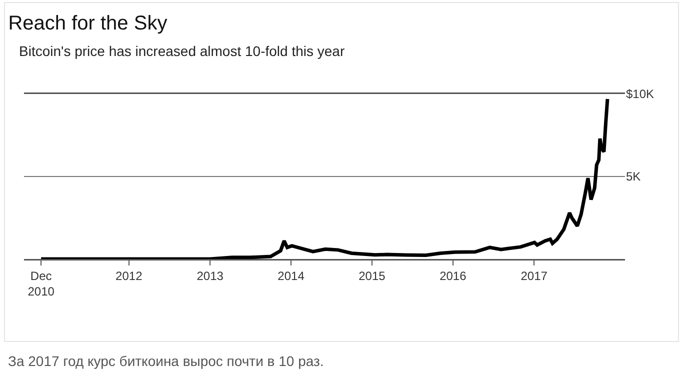 Image resolution: width=687 pixels, height=384 pixels. What do you see at coordinates (88, 23) in the screenshot?
I see `chart-title: Reach for the Sky` at bounding box center [88, 23].